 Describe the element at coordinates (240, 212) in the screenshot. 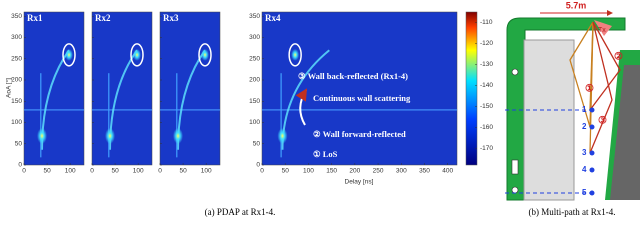

I see `caption: (a) PDAP at Rx1-4.` at that location.